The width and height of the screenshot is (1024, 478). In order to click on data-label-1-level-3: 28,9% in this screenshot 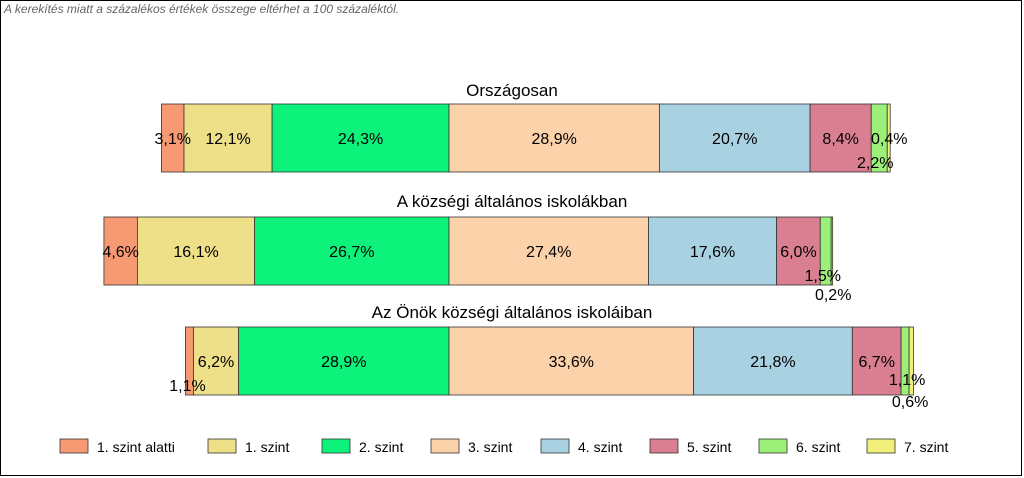, I will do `click(554, 139)`.